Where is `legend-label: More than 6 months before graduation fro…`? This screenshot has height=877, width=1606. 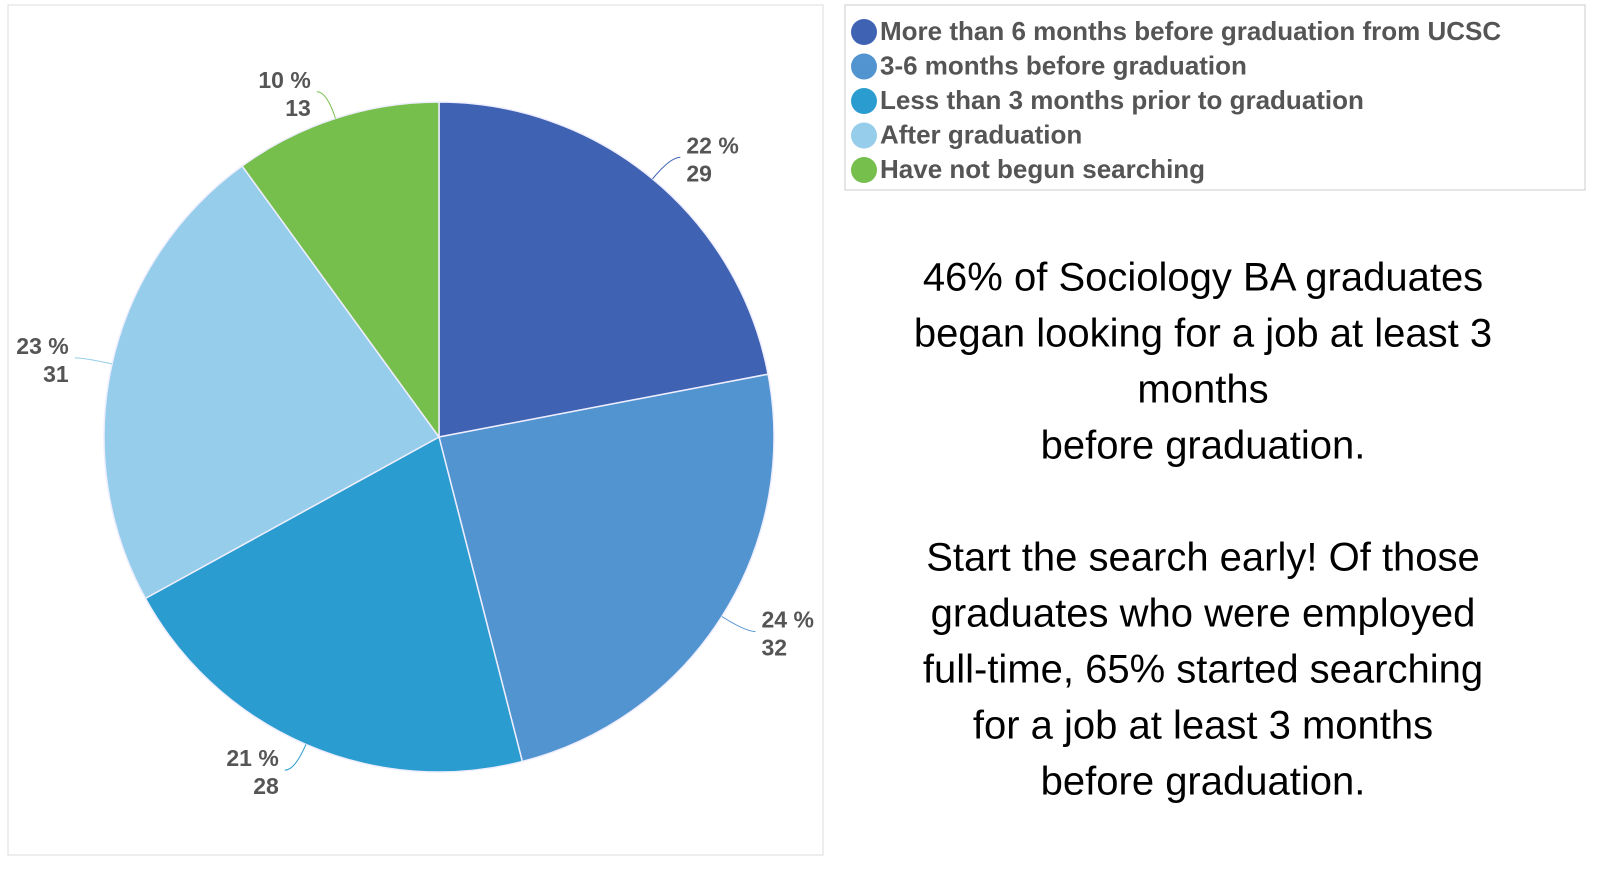
legend-label: More than 6 months before graduation fro… is located at coordinates (1190, 31).